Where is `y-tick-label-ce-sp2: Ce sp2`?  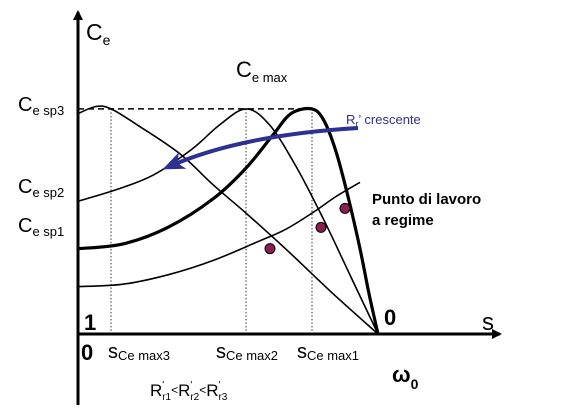
y-tick-label-ce-sp2: Ce sp2 is located at coordinates (41, 188).